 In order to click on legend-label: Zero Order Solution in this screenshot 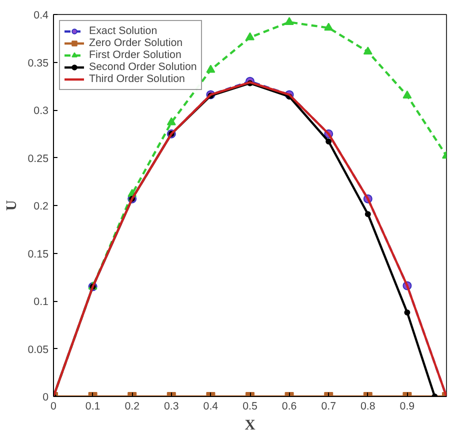, I will do `click(136, 43)`.